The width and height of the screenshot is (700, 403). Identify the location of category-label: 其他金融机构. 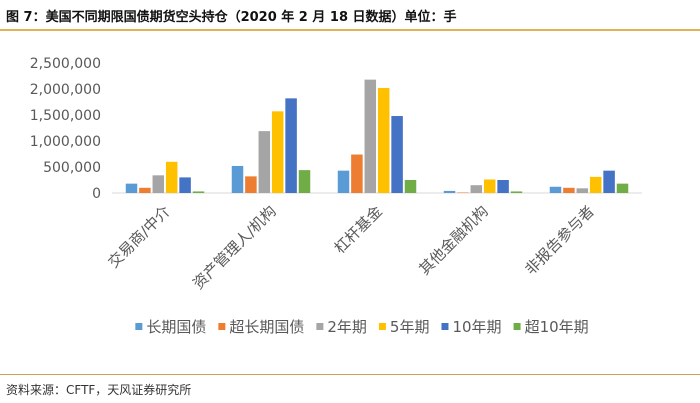
(453, 240).